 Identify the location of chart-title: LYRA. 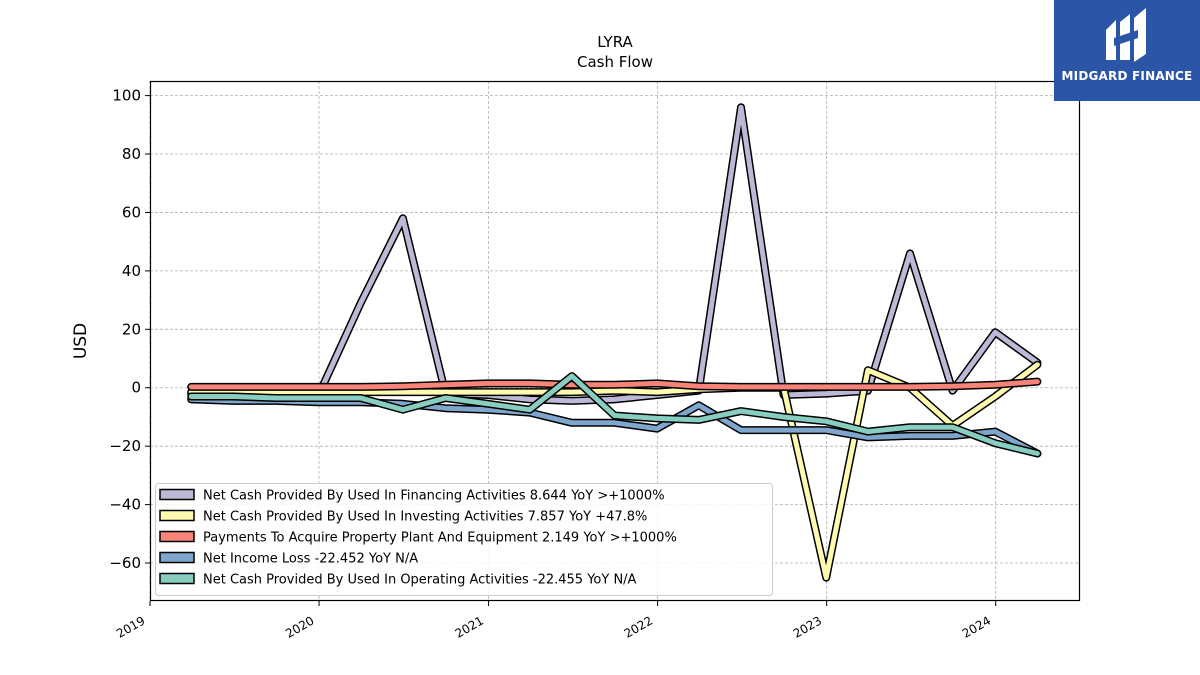
(615, 42).